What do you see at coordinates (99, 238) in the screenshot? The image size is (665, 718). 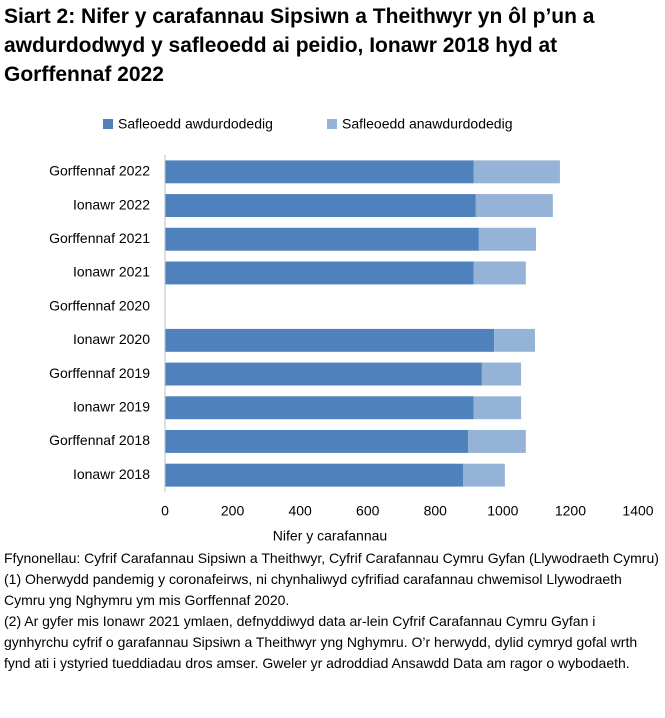 I see `y-tick-label: Gorffennaf 2021` at bounding box center [99, 238].